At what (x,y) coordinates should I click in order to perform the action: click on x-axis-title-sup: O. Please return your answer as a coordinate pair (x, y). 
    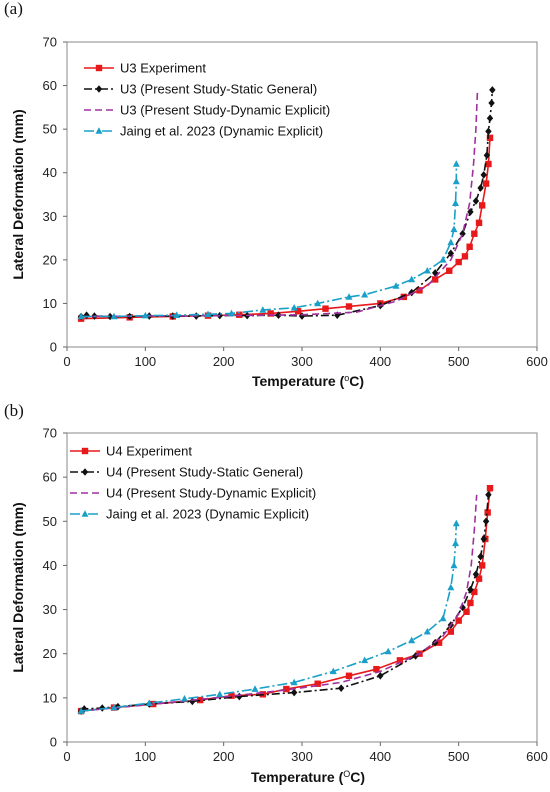
    Looking at the image, I should click on (346, 774).